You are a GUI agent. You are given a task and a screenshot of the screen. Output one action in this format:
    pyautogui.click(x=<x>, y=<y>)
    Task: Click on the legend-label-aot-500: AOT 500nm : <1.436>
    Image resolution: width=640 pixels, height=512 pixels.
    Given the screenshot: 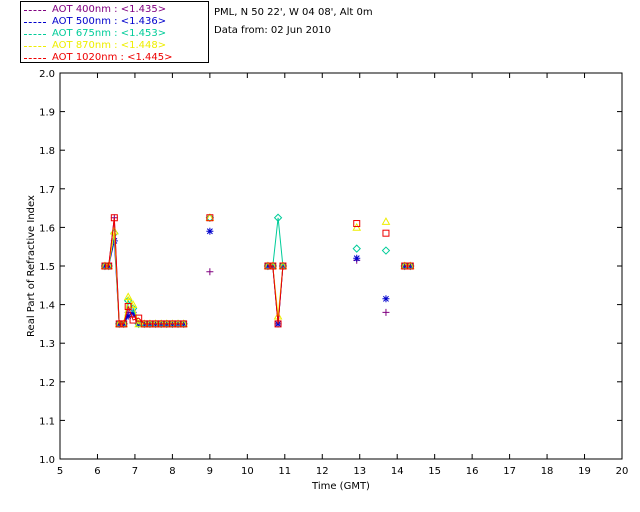 What is the action you would take?
    pyautogui.click(x=109, y=21)
    